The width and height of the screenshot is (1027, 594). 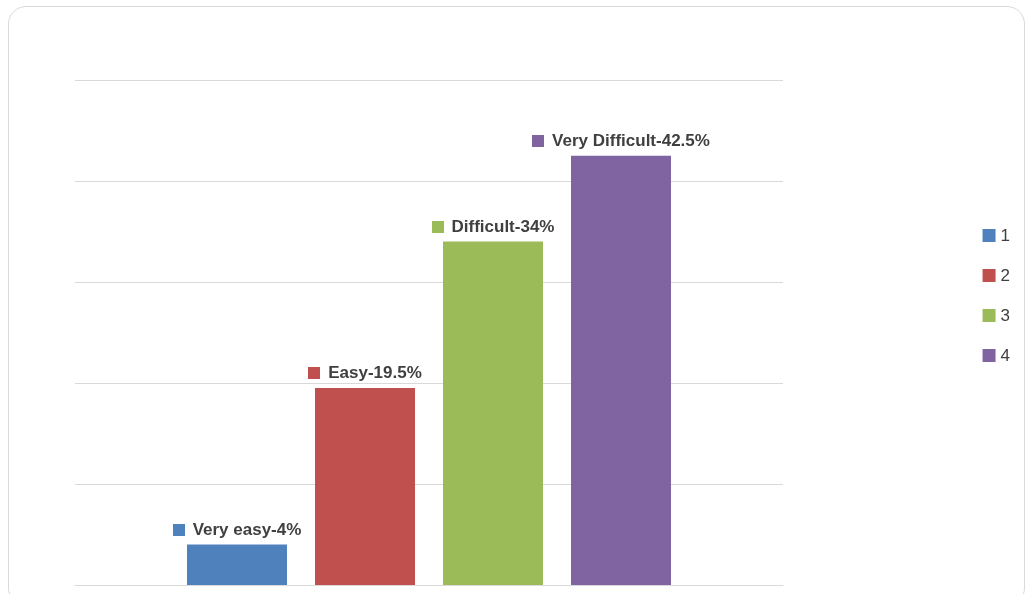 I want to click on legend-label: 1, so click(x=1005, y=235).